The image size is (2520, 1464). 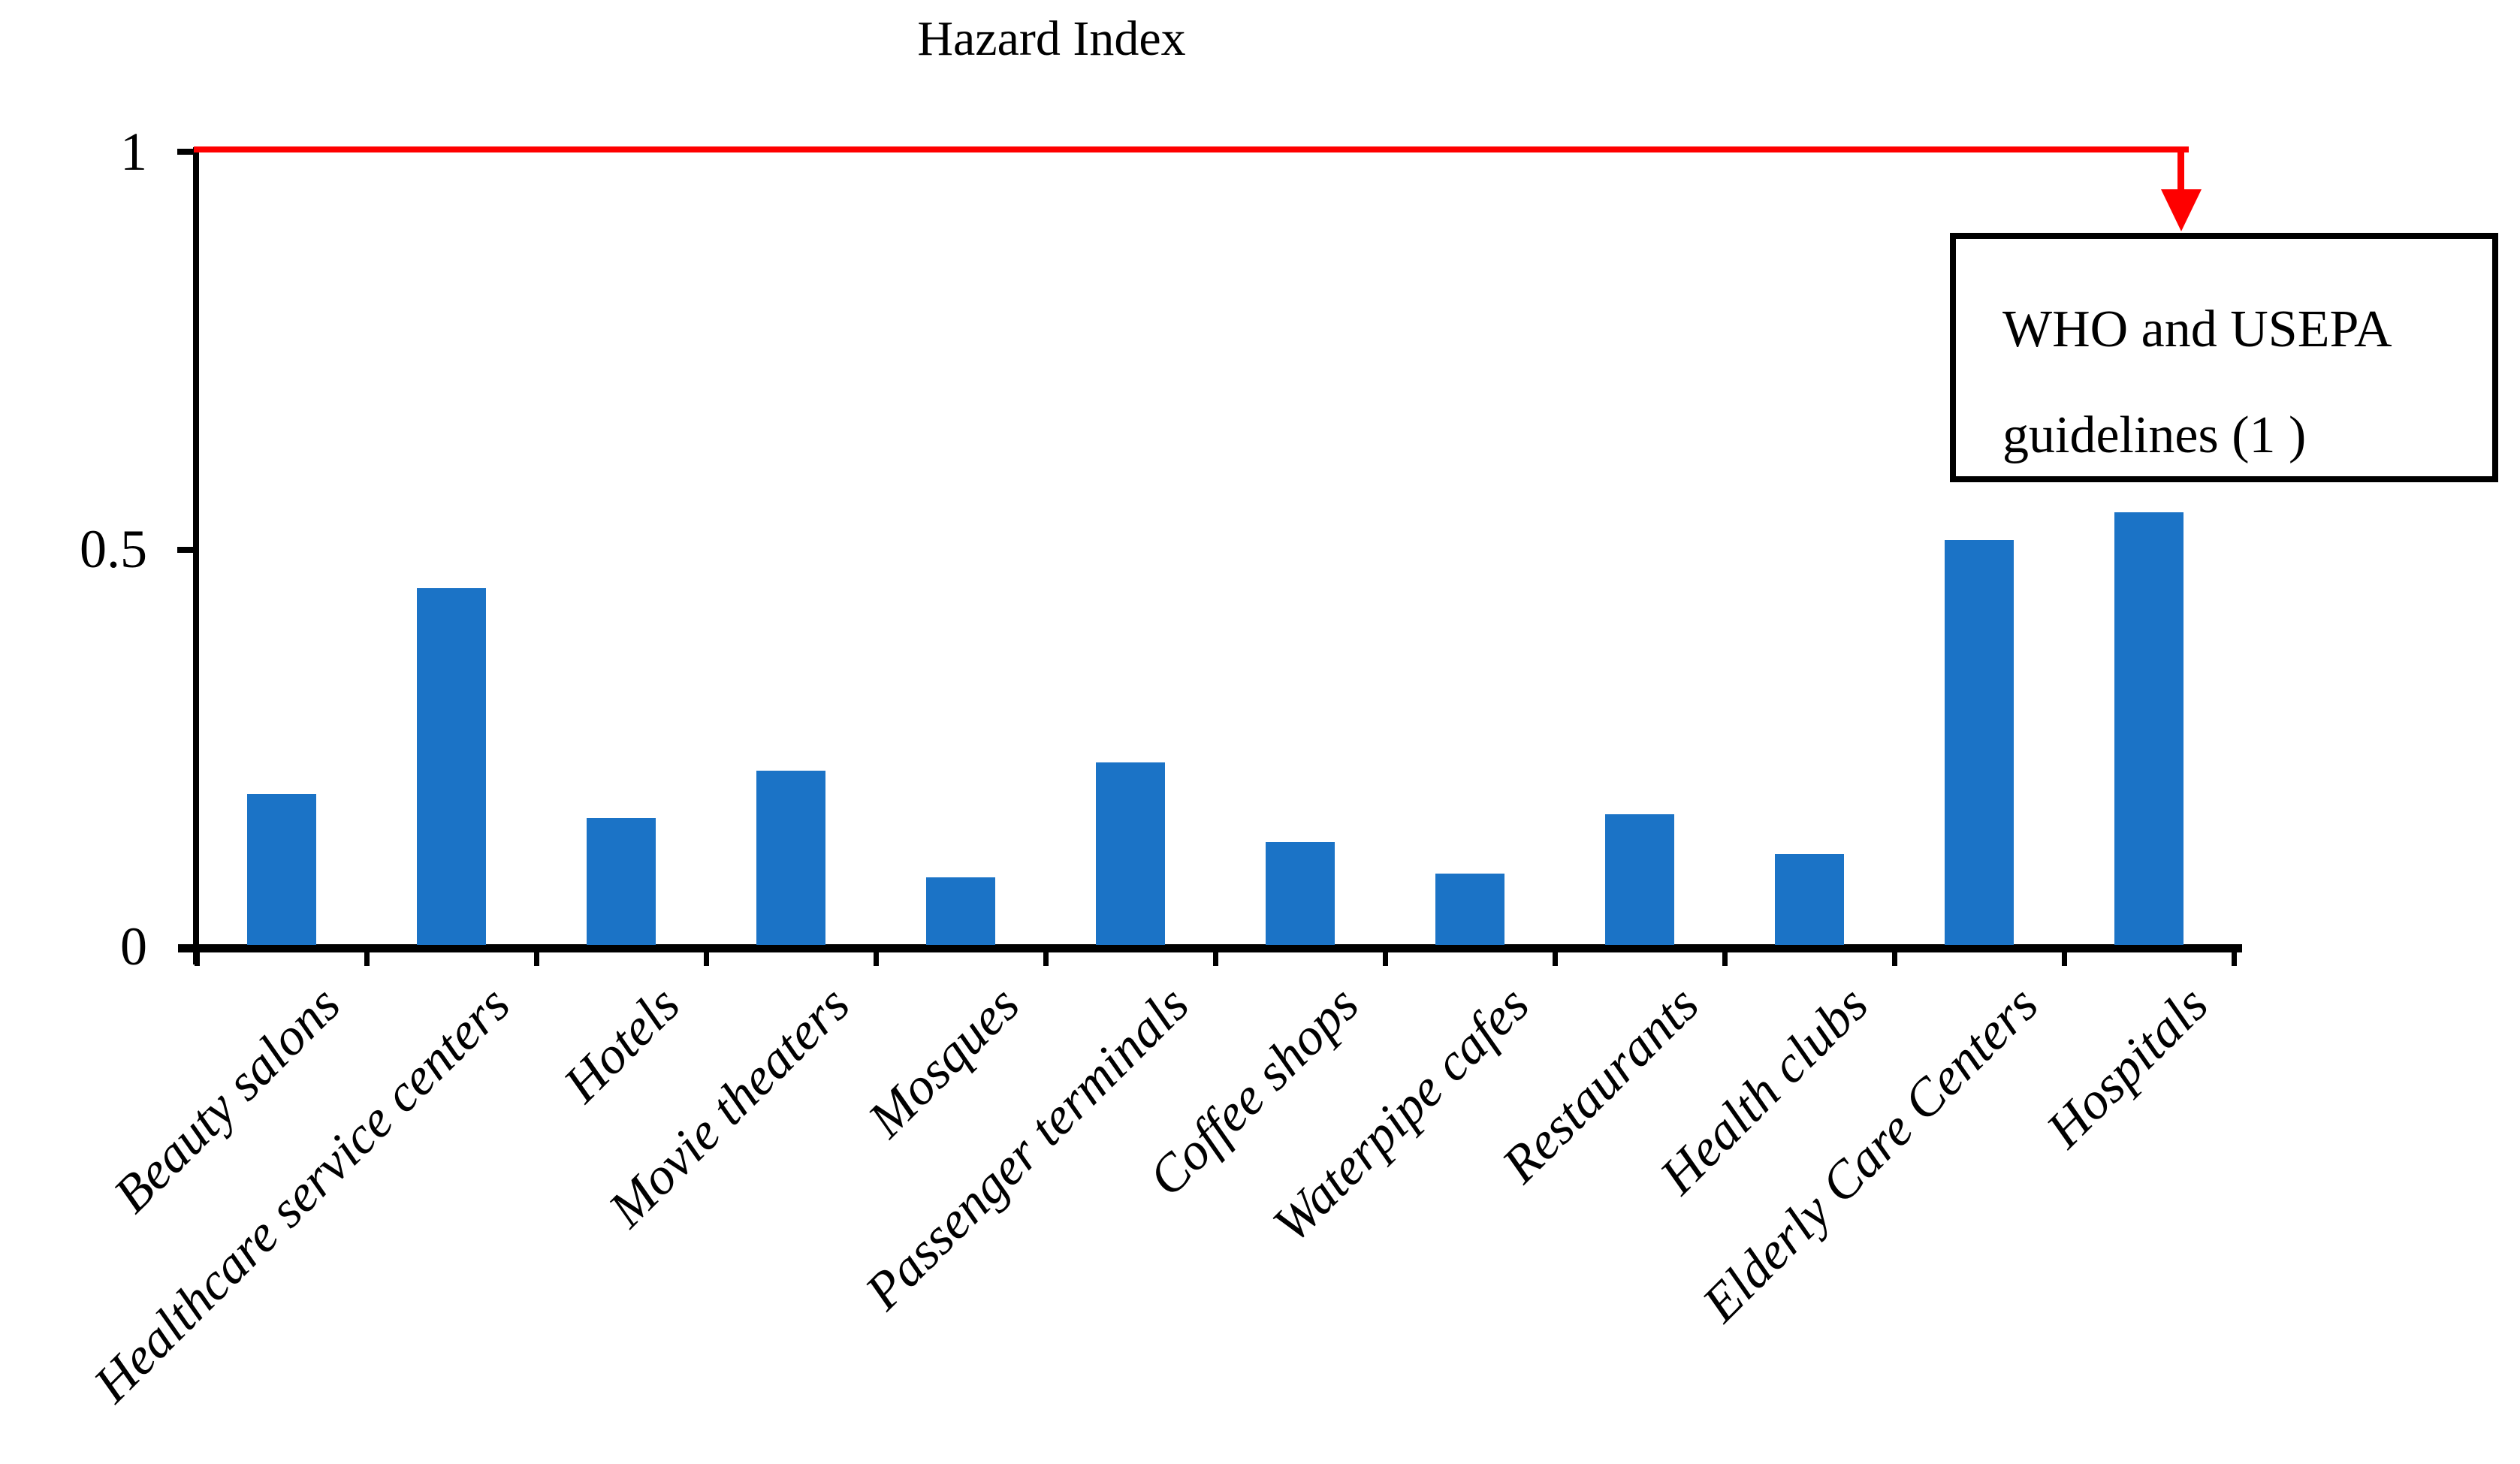 What do you see at coordinates (1191, 149) in the screenshot?
I see `guideline-line` at bounding box center [1191, 149].